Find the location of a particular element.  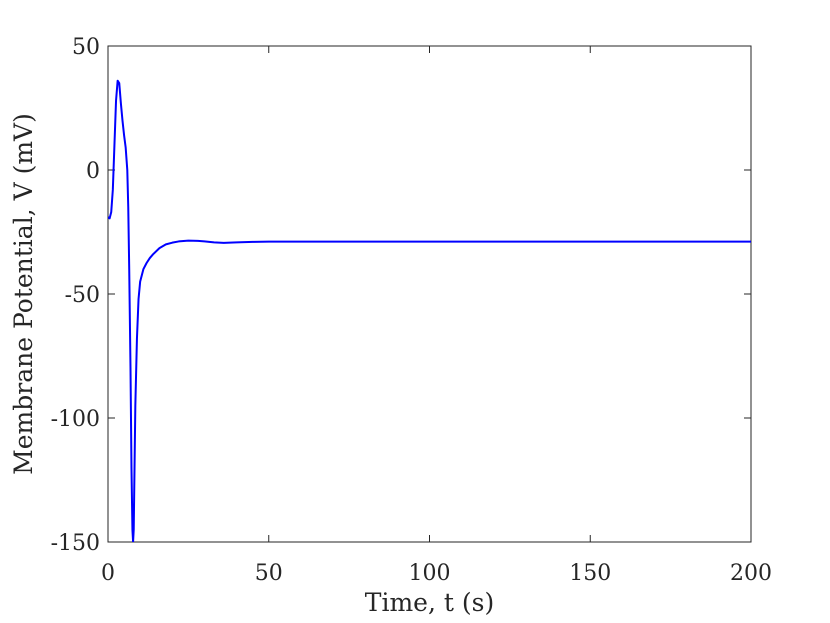

x-axis-label: Time, t (s) is located at coordinates (429, 602).